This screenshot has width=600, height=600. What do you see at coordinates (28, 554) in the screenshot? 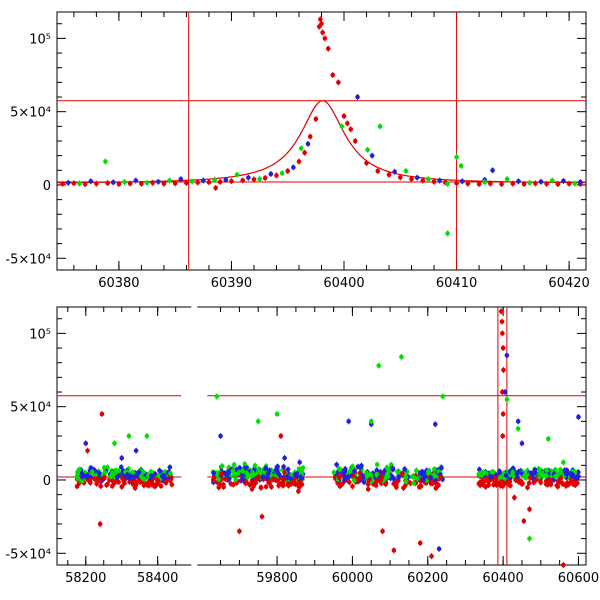
I see `y-tick-label: -5×10⁴` at bounding box center [28, 554].